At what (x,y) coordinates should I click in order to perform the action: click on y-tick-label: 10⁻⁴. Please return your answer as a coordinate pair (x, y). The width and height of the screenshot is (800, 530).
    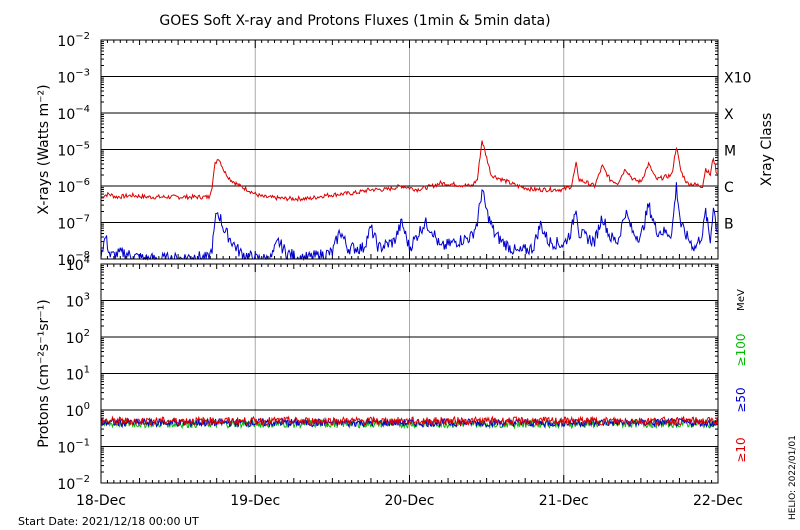
    Looking at the image, I should click on (73, 113).